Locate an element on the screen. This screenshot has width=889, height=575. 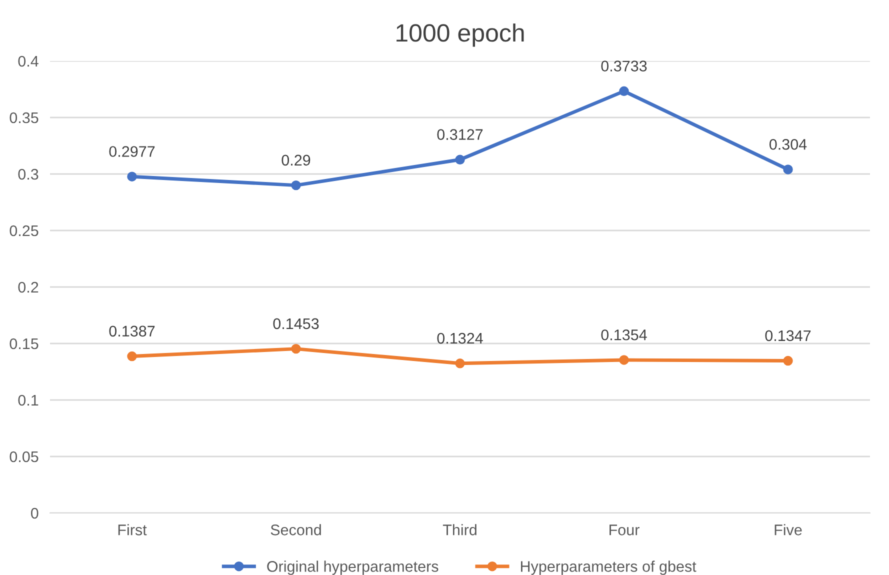
x-tick-label: Four is located at coordinates (625, 530).